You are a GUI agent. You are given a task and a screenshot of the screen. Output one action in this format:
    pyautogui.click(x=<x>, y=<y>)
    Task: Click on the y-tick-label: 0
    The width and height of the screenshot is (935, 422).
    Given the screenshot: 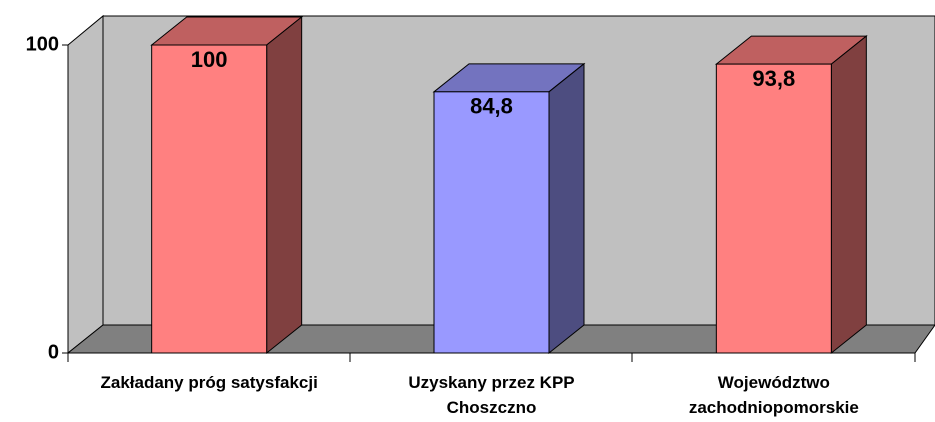 What is the action you would take?
    pyautogui.click(x=53, y=352)
    